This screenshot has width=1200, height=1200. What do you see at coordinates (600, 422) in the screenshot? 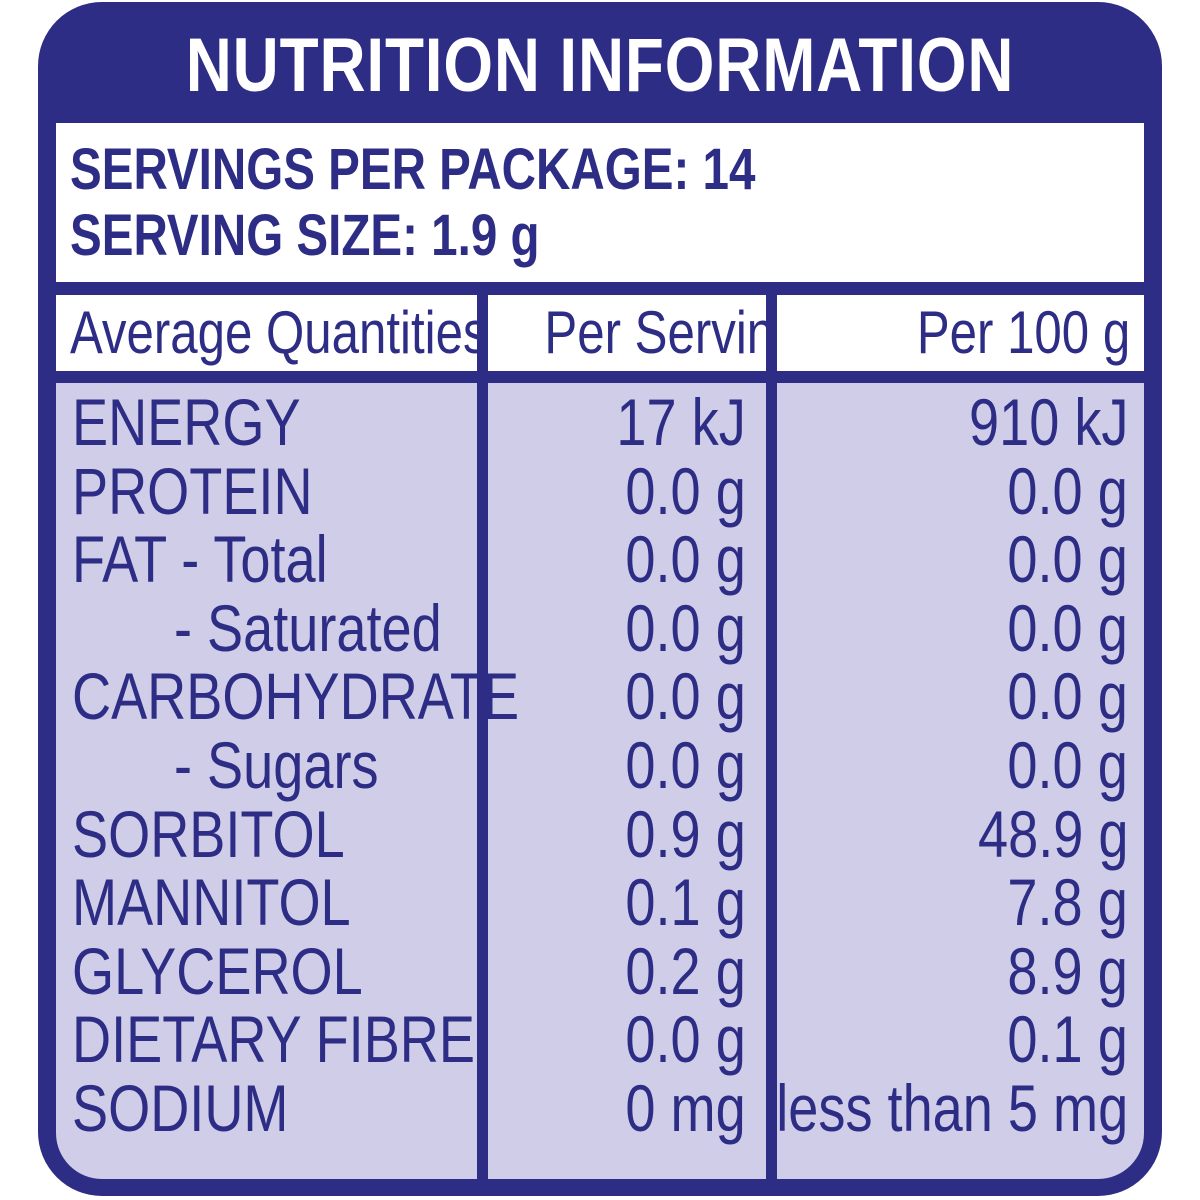
I see `table-row: ENERGY 17 kJ 910 kJ` at bounding box center [600, 422].